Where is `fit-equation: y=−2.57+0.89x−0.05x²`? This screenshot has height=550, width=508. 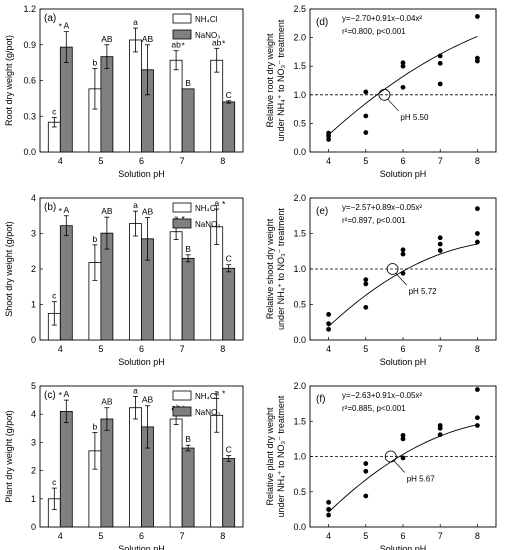 fit-equation: y=−2.57+0.89x−0.05x² is located at coordinates (382, 207).